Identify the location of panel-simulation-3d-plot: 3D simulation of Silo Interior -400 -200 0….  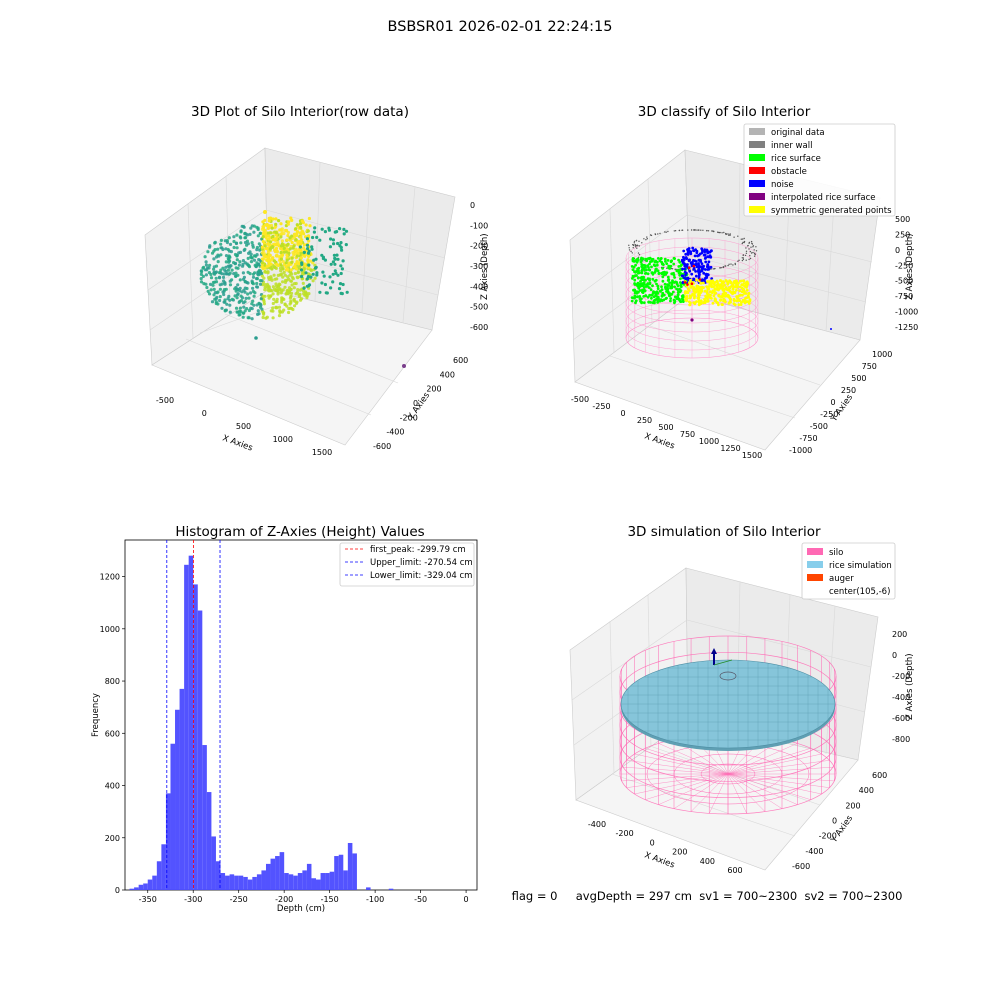
(742, 699).